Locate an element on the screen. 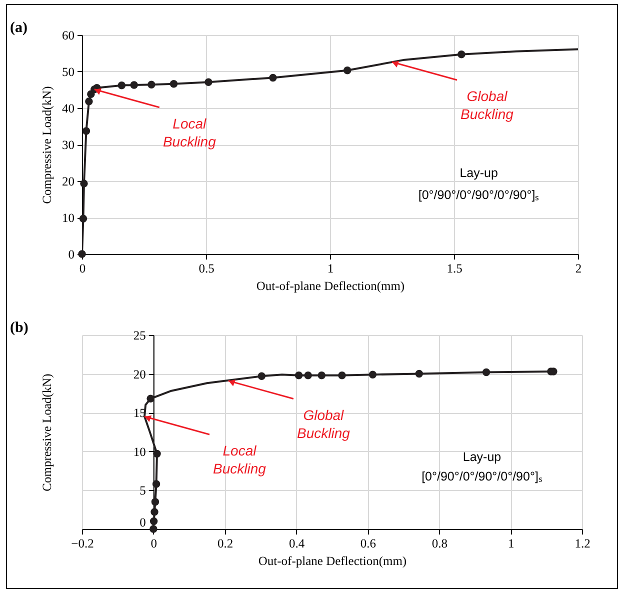 The image size is (625, 593). y-tick-label: 30 is located at coordinates (68, 145).